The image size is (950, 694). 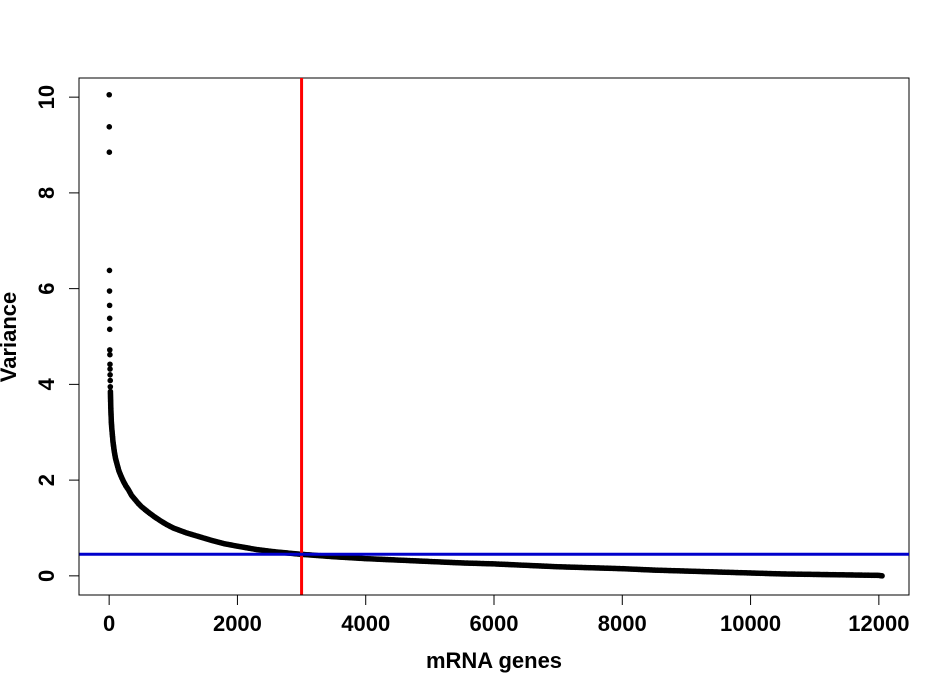 What do you see at coordinates (237, 623) in the screenshot?
I see `x-tick-label: 2000` at bounding box center [237, 623].